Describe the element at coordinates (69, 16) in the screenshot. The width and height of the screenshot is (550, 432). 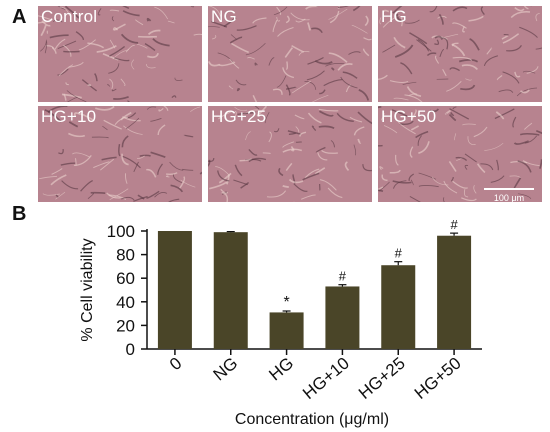
I see `micrograph-label: Control` at that location.